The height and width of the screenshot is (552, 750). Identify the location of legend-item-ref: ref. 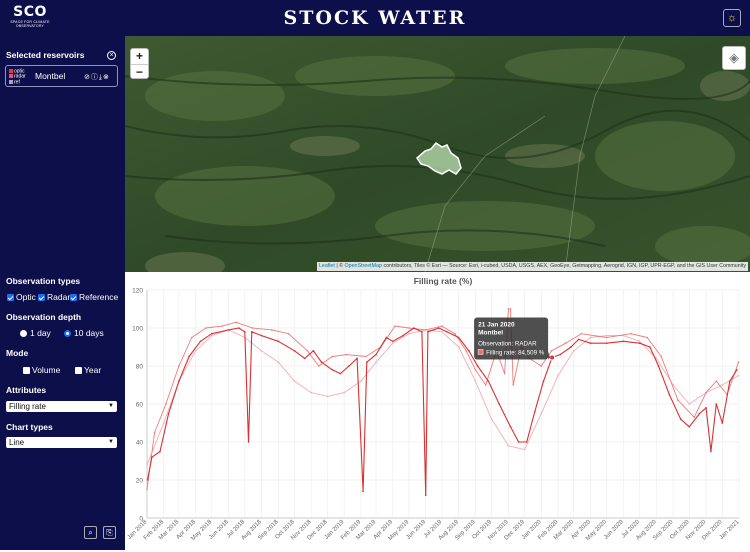
(17, 82).